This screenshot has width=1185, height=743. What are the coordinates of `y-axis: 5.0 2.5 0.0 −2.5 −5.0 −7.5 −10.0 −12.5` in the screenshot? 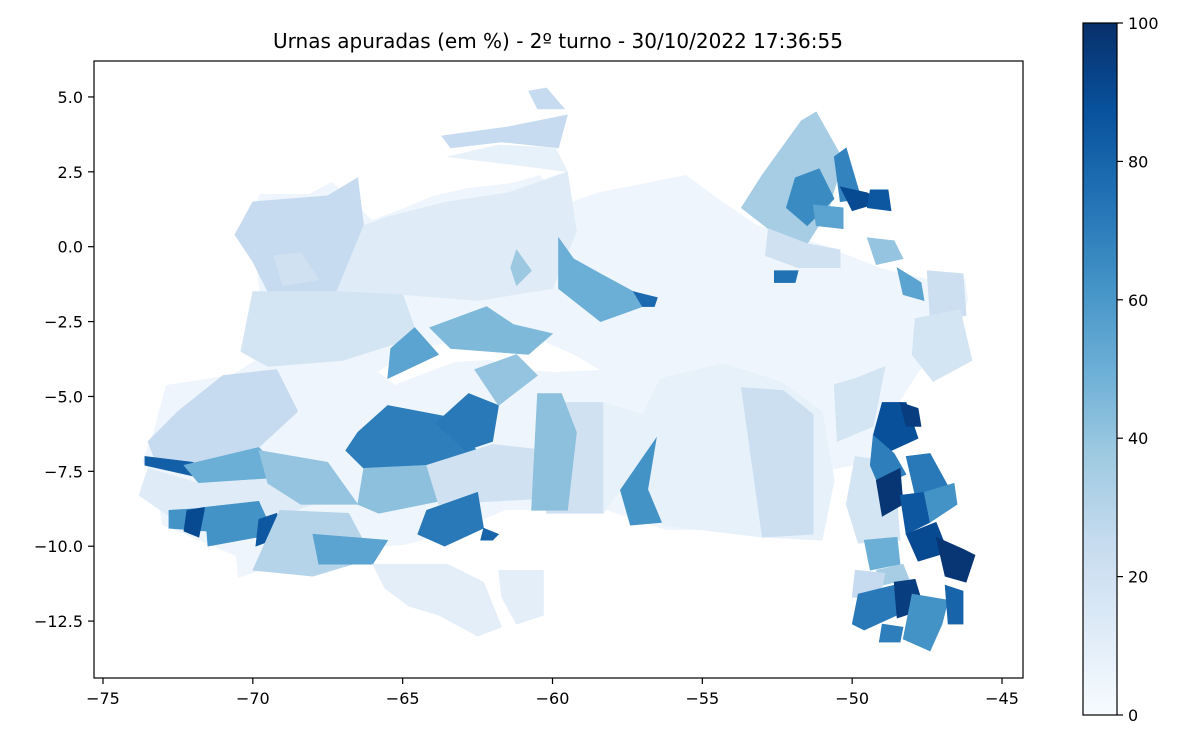 It's located at (64, 359).